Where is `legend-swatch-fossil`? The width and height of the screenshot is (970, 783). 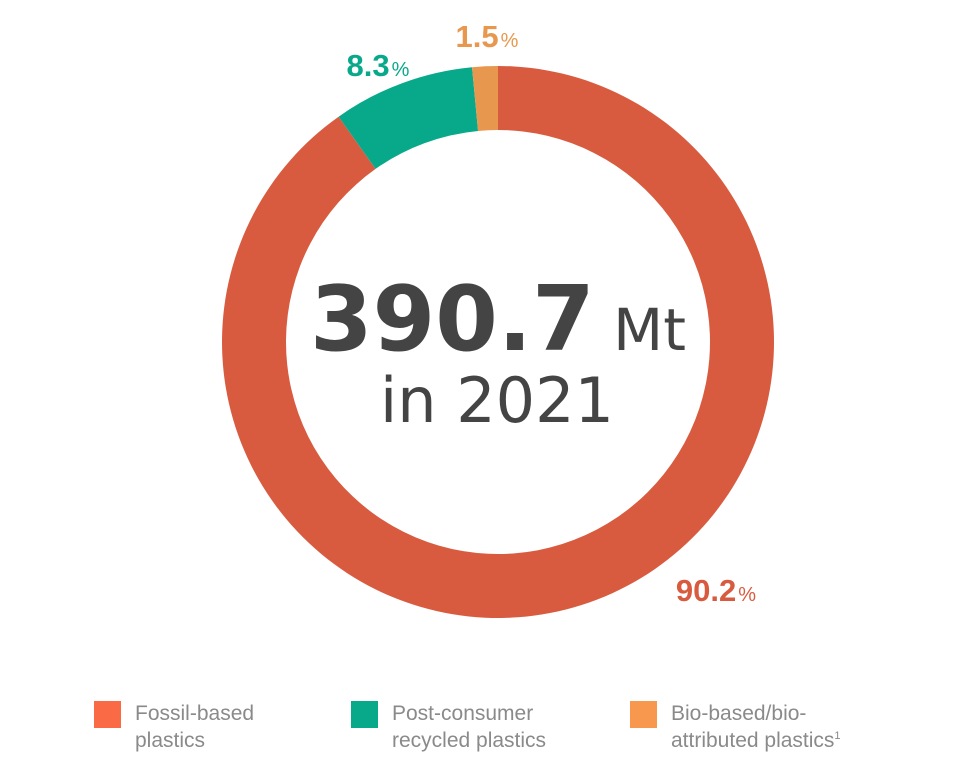 legend-swatch-fossil is located at coordinates (107, 714).